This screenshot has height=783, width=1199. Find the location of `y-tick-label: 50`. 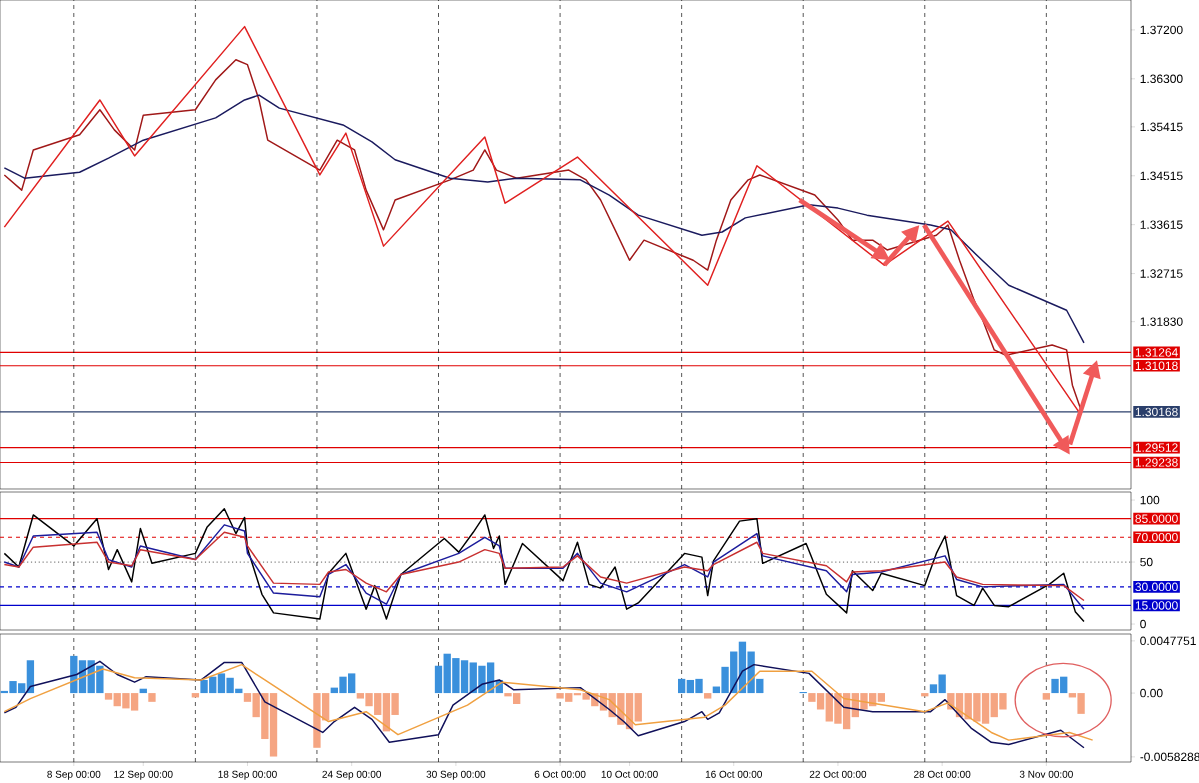

y-tick-label: 50 is located at coordinates (1146, 562).